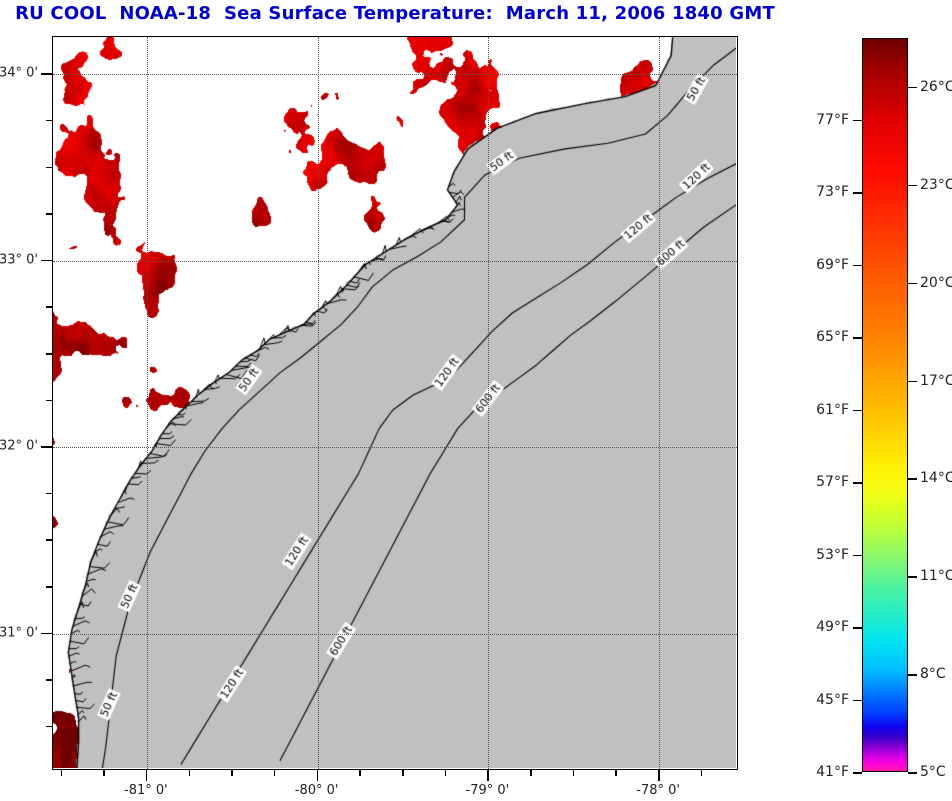  I want to click on temperature-colorbar, so click(885, 405).